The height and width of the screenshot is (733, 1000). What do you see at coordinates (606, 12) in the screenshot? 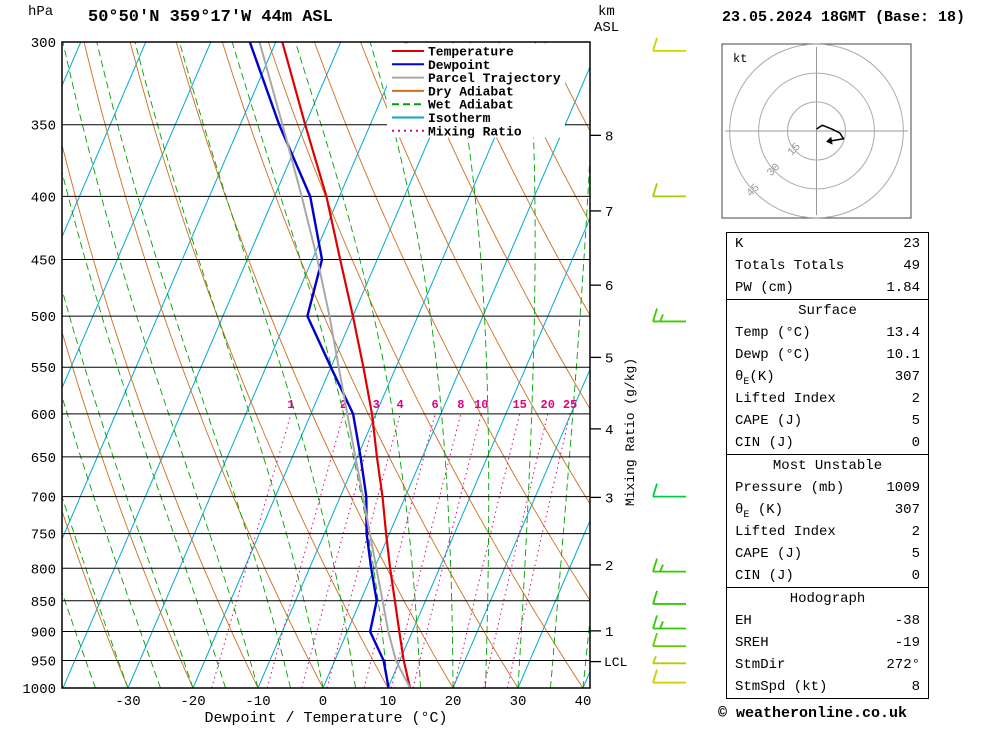
I see `km-axis-unit-label: km` at bounding box center [606, 12].